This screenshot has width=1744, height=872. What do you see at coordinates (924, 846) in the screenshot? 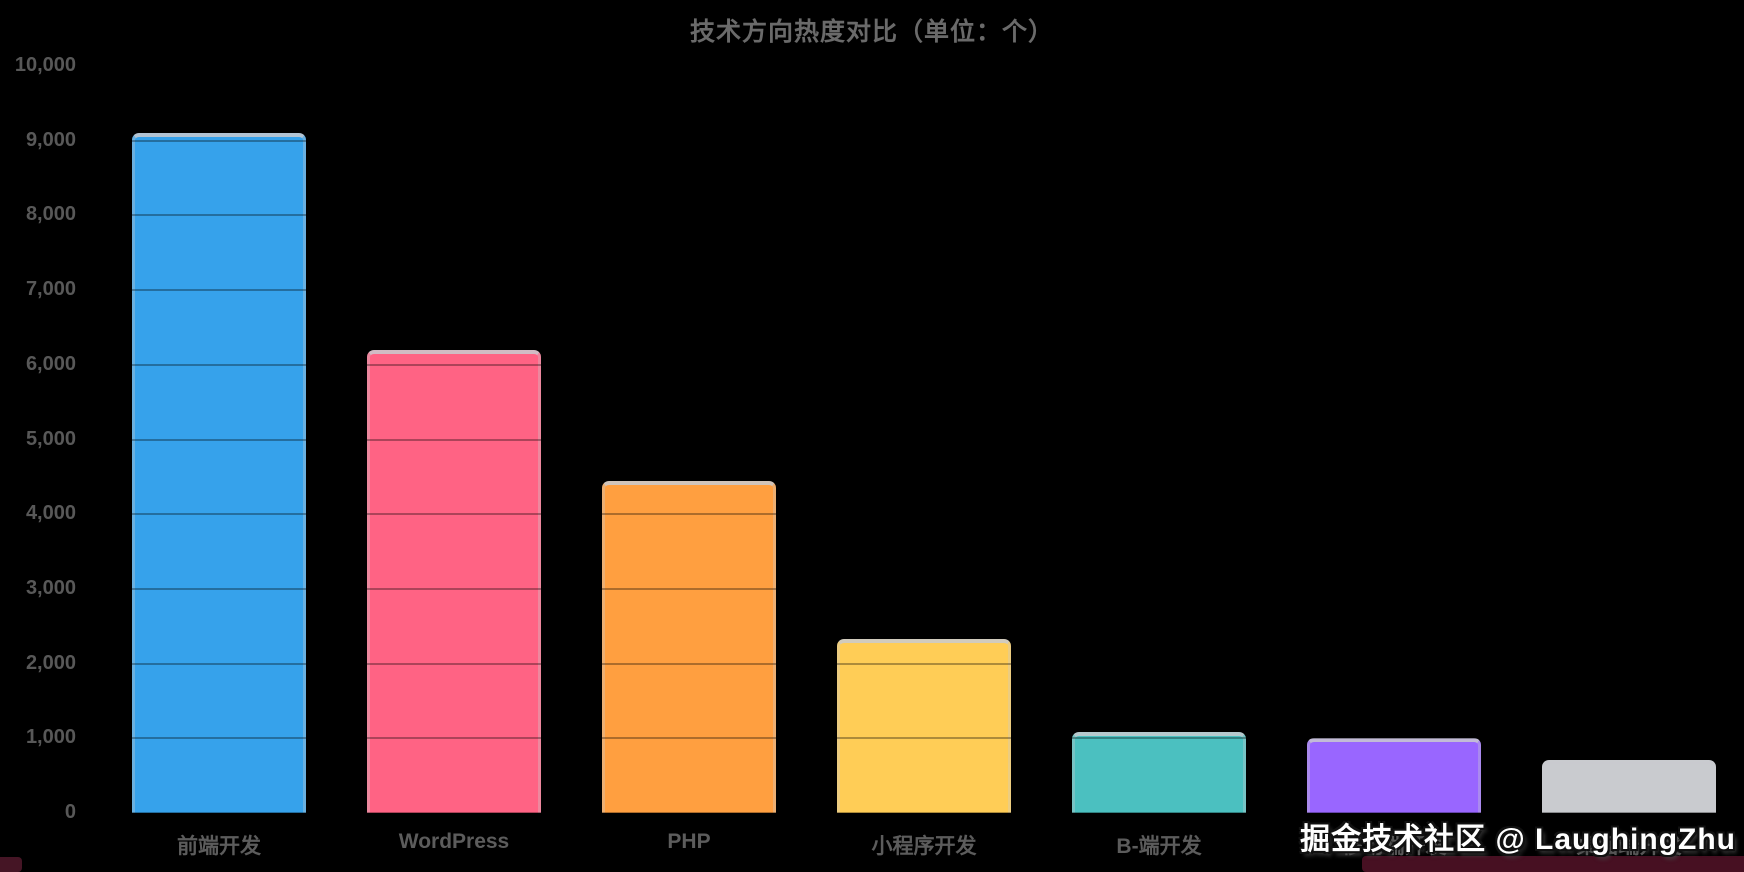
I see `x-tick-label-小程序开发: 小程序开发` at bounding box center [924, 846].